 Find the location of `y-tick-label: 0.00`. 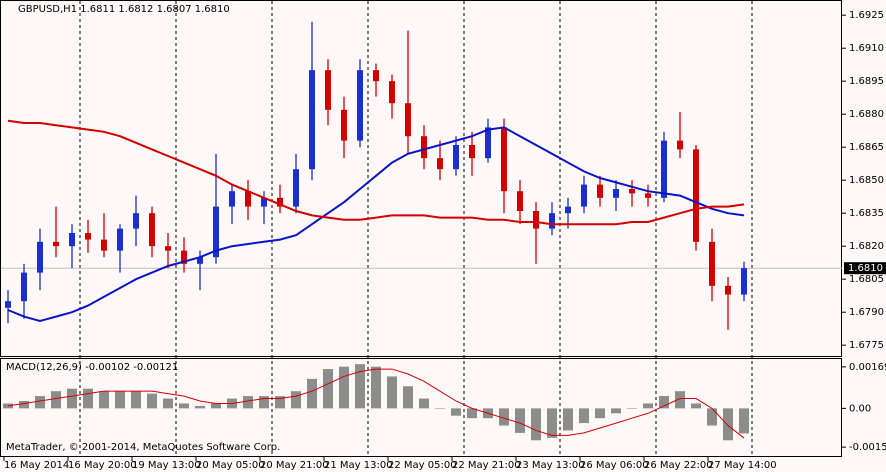

y-tick-label: 0.00 is located at coordinates (860, 408).